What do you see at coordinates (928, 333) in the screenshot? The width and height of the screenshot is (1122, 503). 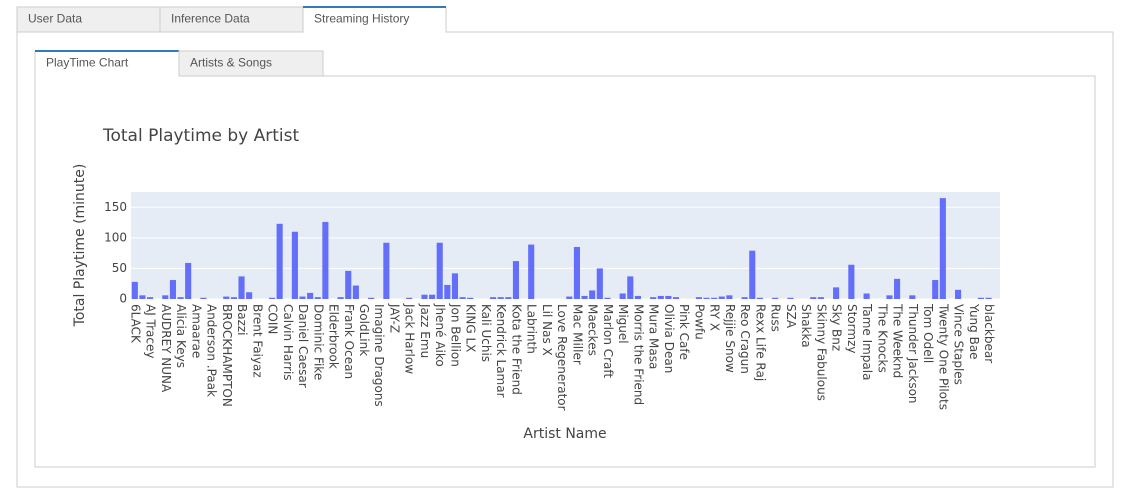 I see `x-tick-label: Tom Odell` at bounding box center [928, 333].